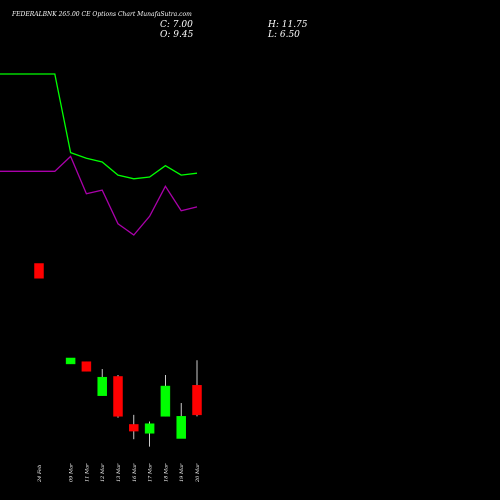 The width and height of the screenshot is (500, 500). Describe the element at coordinates (118, 355) in the screenshot. I see `candlesticks` at that location.